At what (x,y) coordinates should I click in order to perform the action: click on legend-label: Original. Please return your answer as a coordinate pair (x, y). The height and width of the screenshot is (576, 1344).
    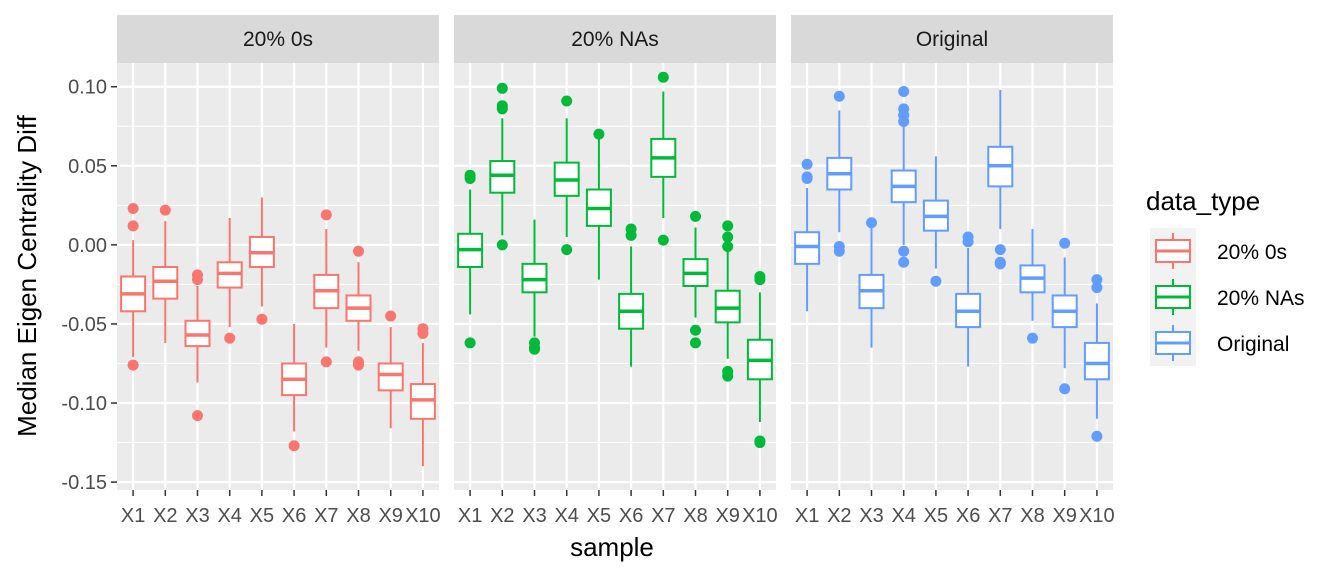
    Looking at the image, I should click on (1253, 344).